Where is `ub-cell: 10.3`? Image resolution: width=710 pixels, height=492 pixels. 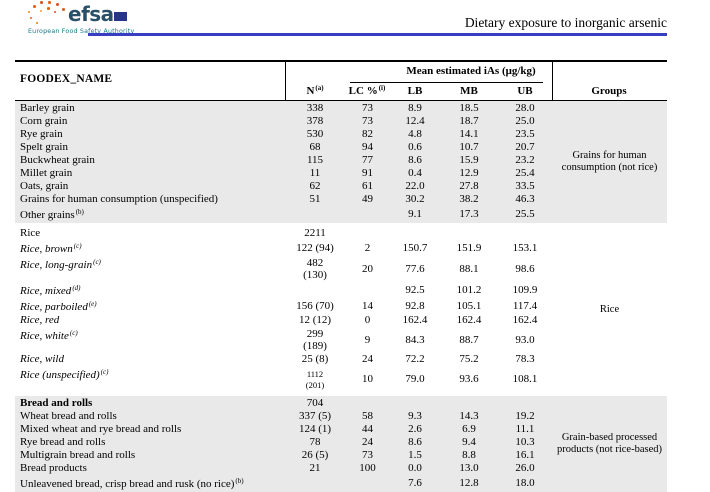 ub-cell: 10.3 is located at coordinates (525, 442).